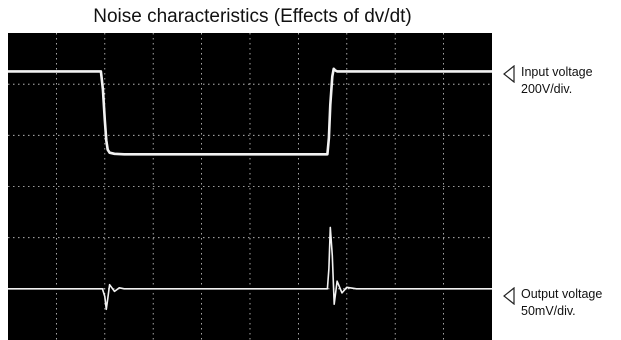 The width and height of the screenshot is (621, 340). What do you see at coordinates (562, 294) in the screenshot?
I see `output-voltage-name: Output voltage` at bounding box center [562, 294].